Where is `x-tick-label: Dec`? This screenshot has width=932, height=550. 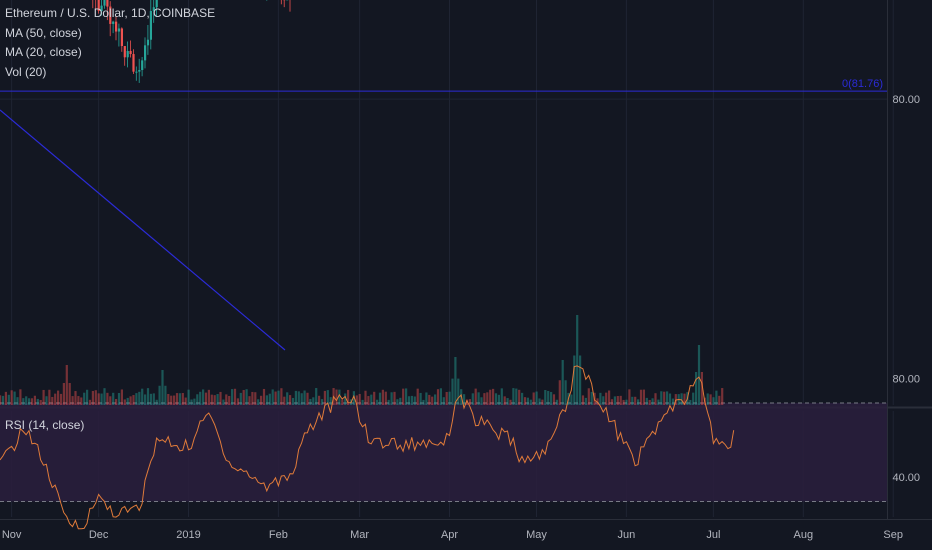
x-tick-label: Dec is located at coordinates (99, 535).